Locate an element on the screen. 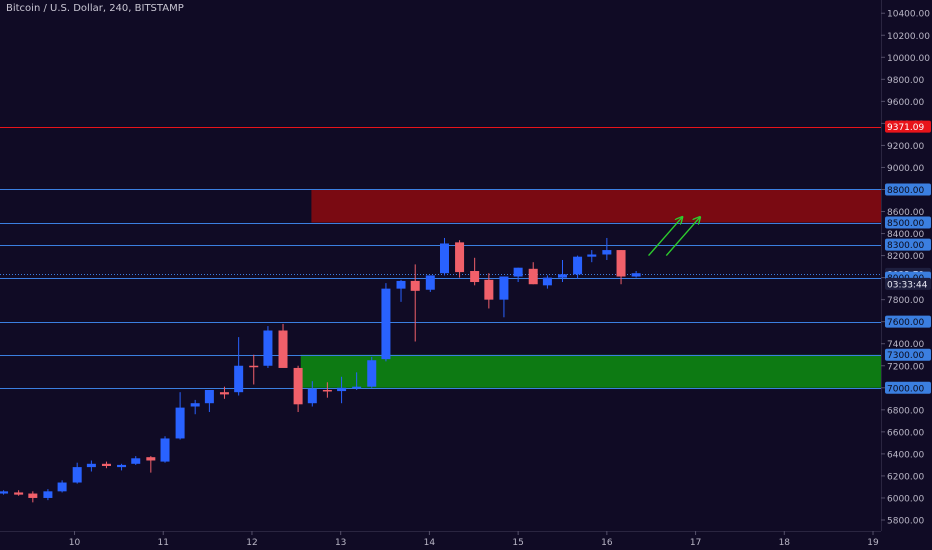  chart-title: Bitcoin / U.S. Dollar, 240, BITSTAMP is located at coordinates (95, 8).